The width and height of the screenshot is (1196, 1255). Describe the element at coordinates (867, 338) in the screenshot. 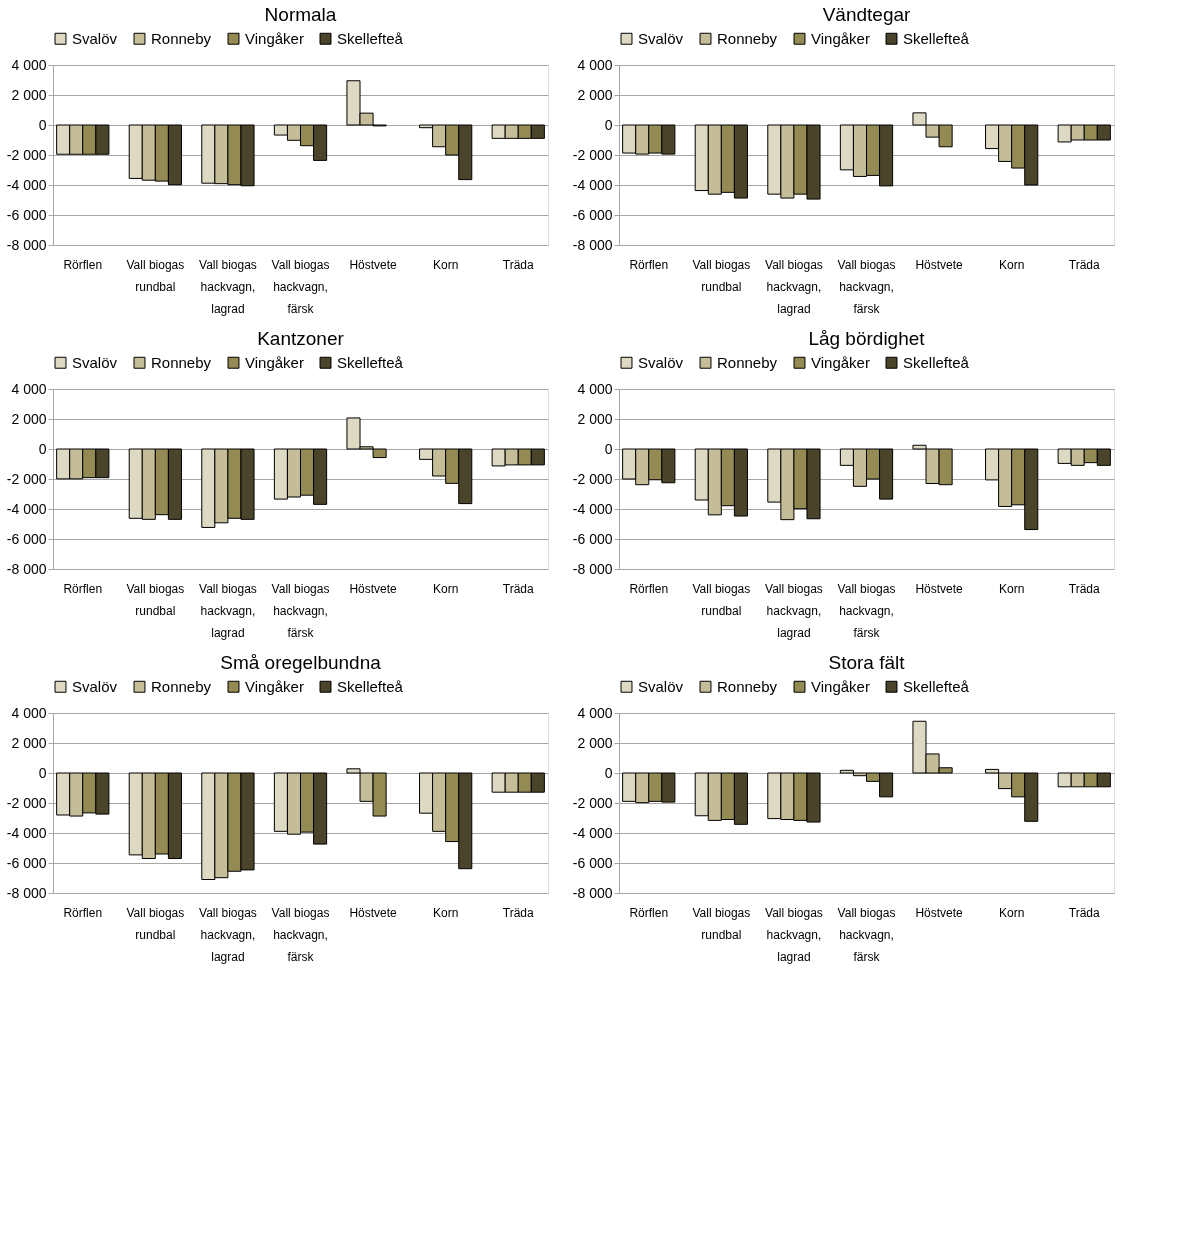

I see `chart-title: Låg bördighet` at that location.